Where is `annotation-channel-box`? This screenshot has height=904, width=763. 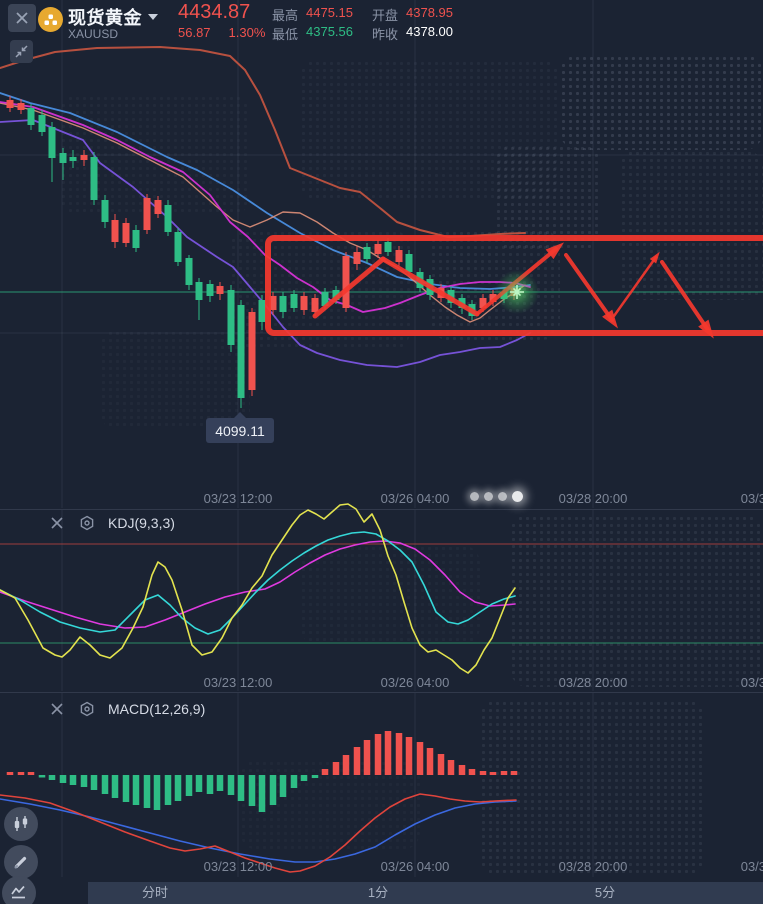 annotation-channel-box is located at coordinates (514, 285).